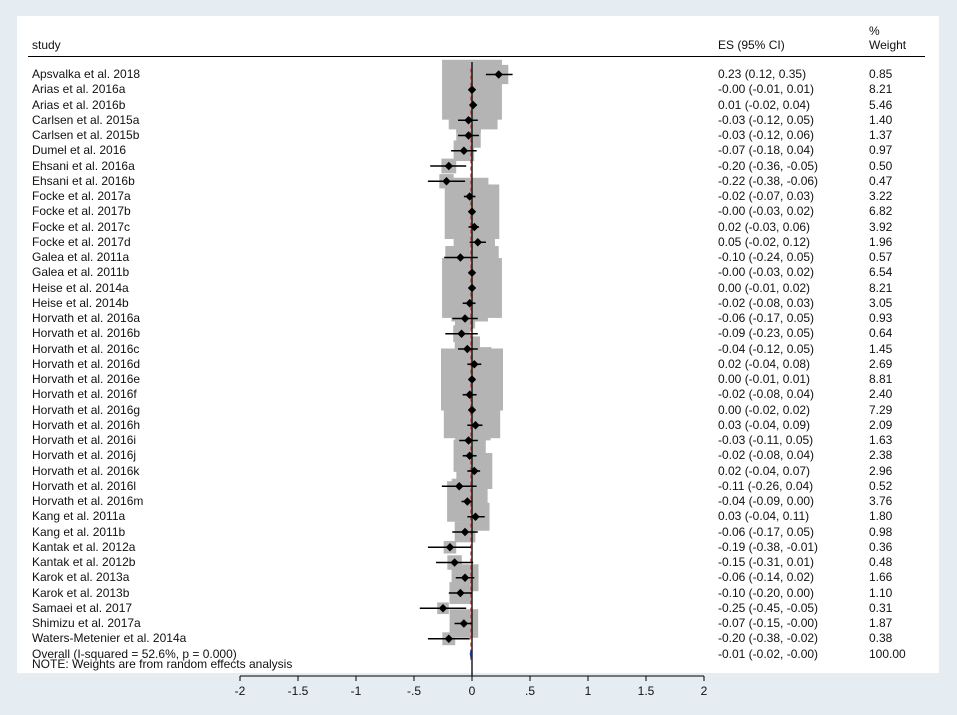 The width and height of the screenshot is (957, 715). I want to click on es-value: -0.10 (-0.20, 0.00), so click(766, 592).